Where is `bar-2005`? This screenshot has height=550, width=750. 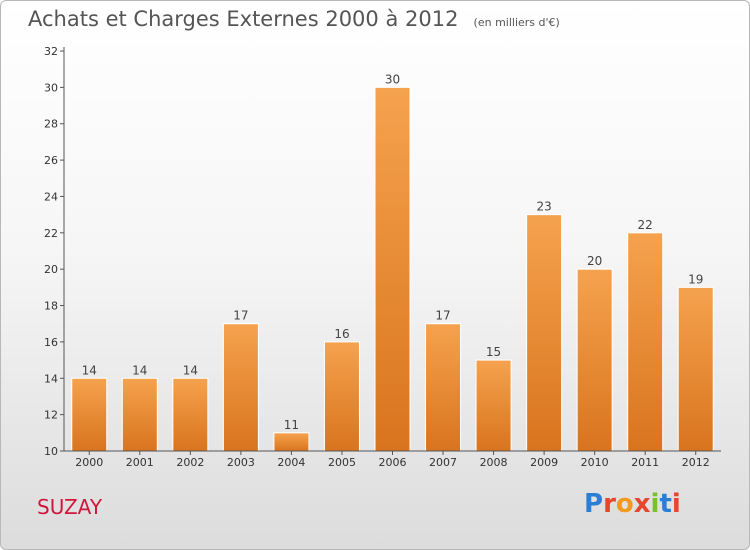 bar-2005 is located at coordinates (341, 396).